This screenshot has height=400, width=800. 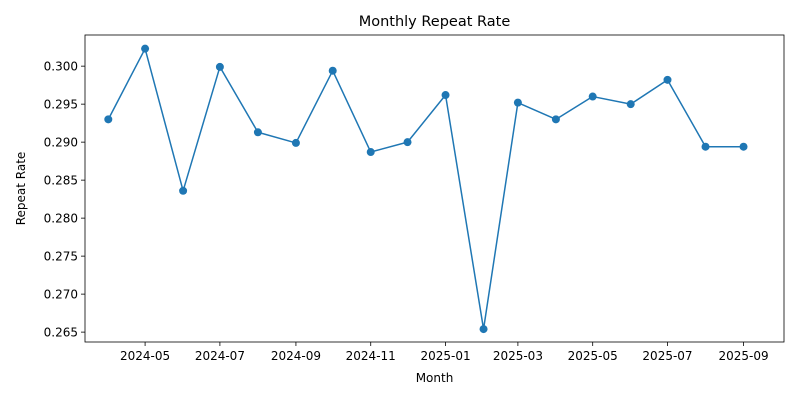 What do you see at coordinates (21, 189) in the screenshot?
I see `y-axis-title: Repeat Rate` at bounding box center [21, 189].